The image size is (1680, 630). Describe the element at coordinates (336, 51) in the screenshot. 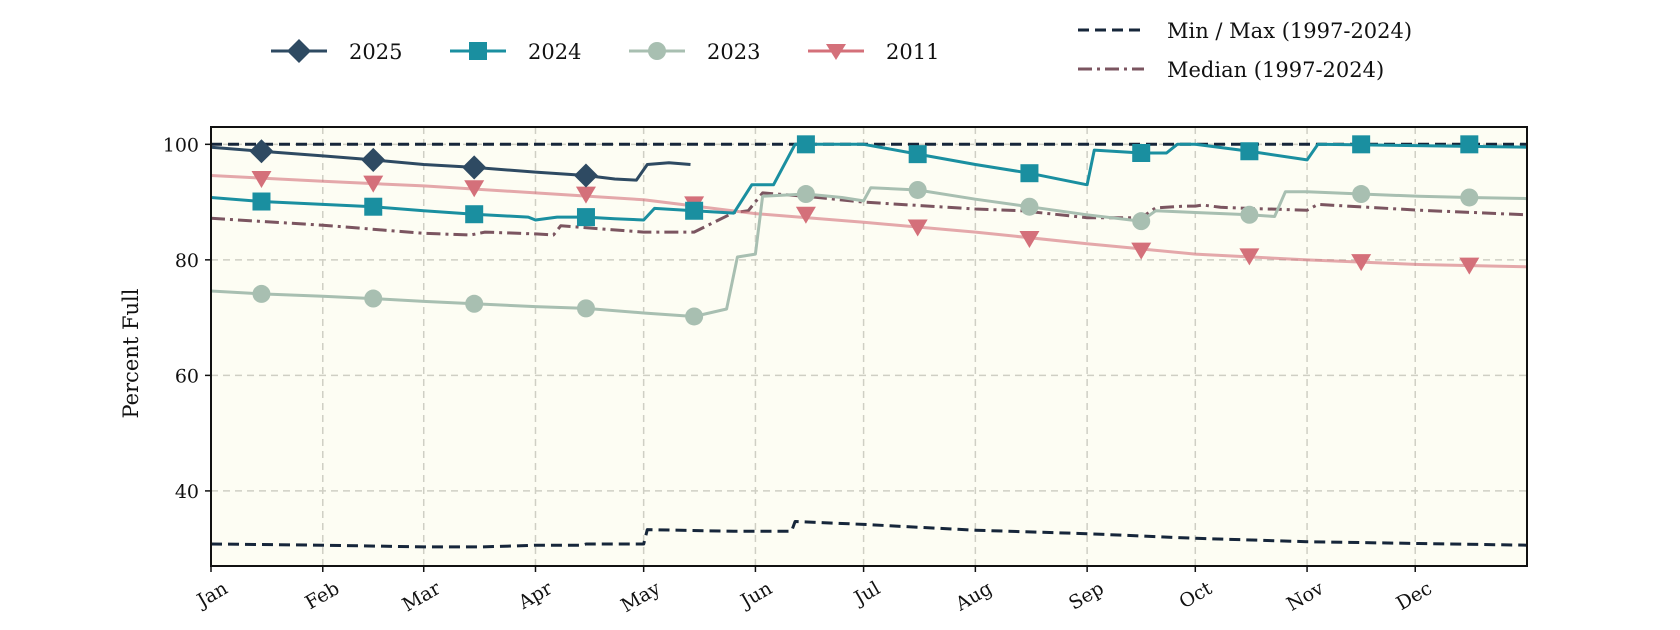

I see `legend-entry-2025: 2025` at that location.